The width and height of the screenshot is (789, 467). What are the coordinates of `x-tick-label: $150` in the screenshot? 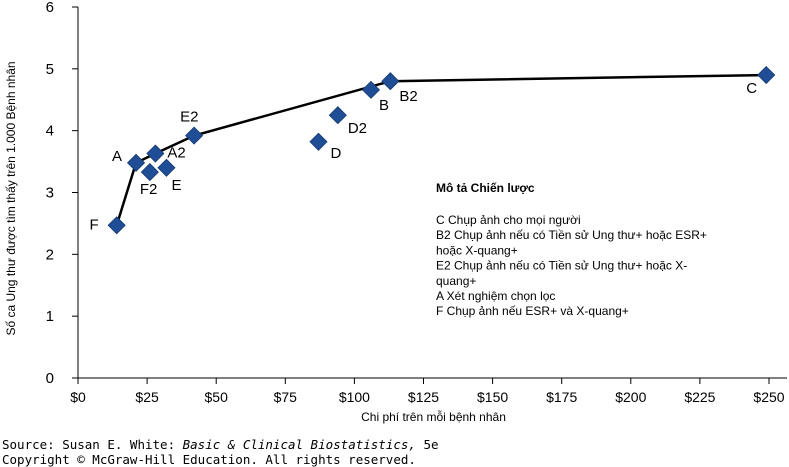 It's located at (492, 397).